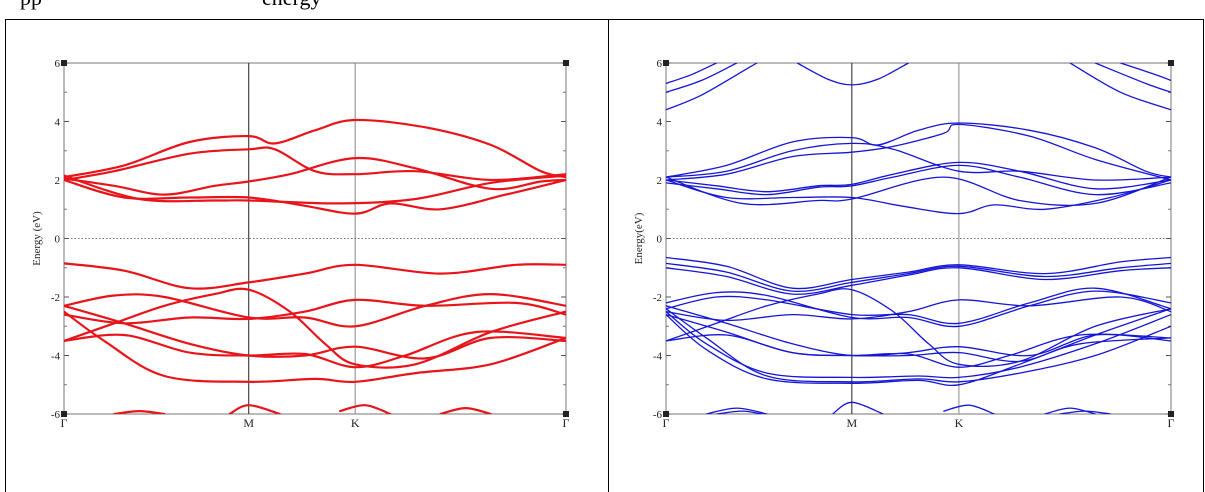 This screenshot has height=492, width=1205. I want to click on header-strip: pp energy, so click(602, 10).